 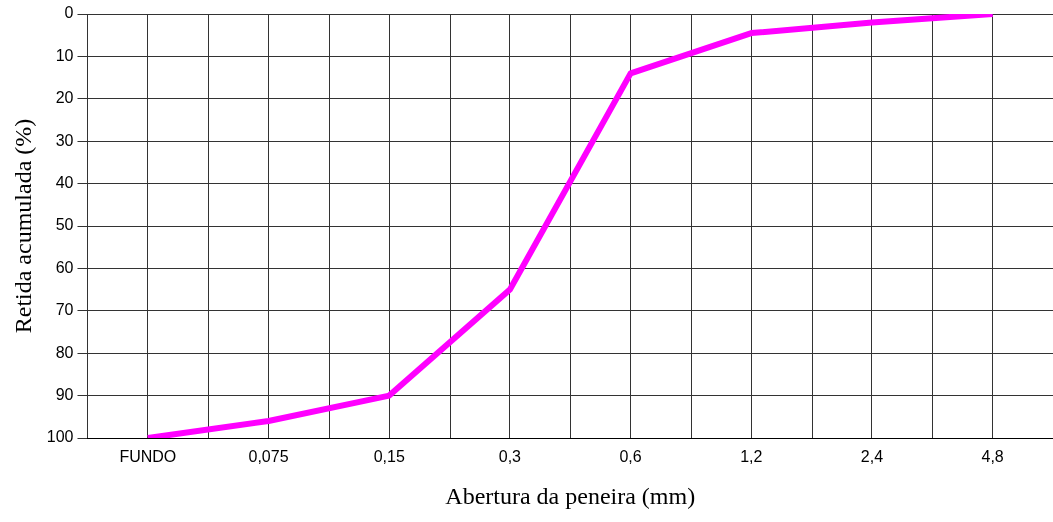 I want to click on y-tick-label: 20, so click(x=64, y=98).